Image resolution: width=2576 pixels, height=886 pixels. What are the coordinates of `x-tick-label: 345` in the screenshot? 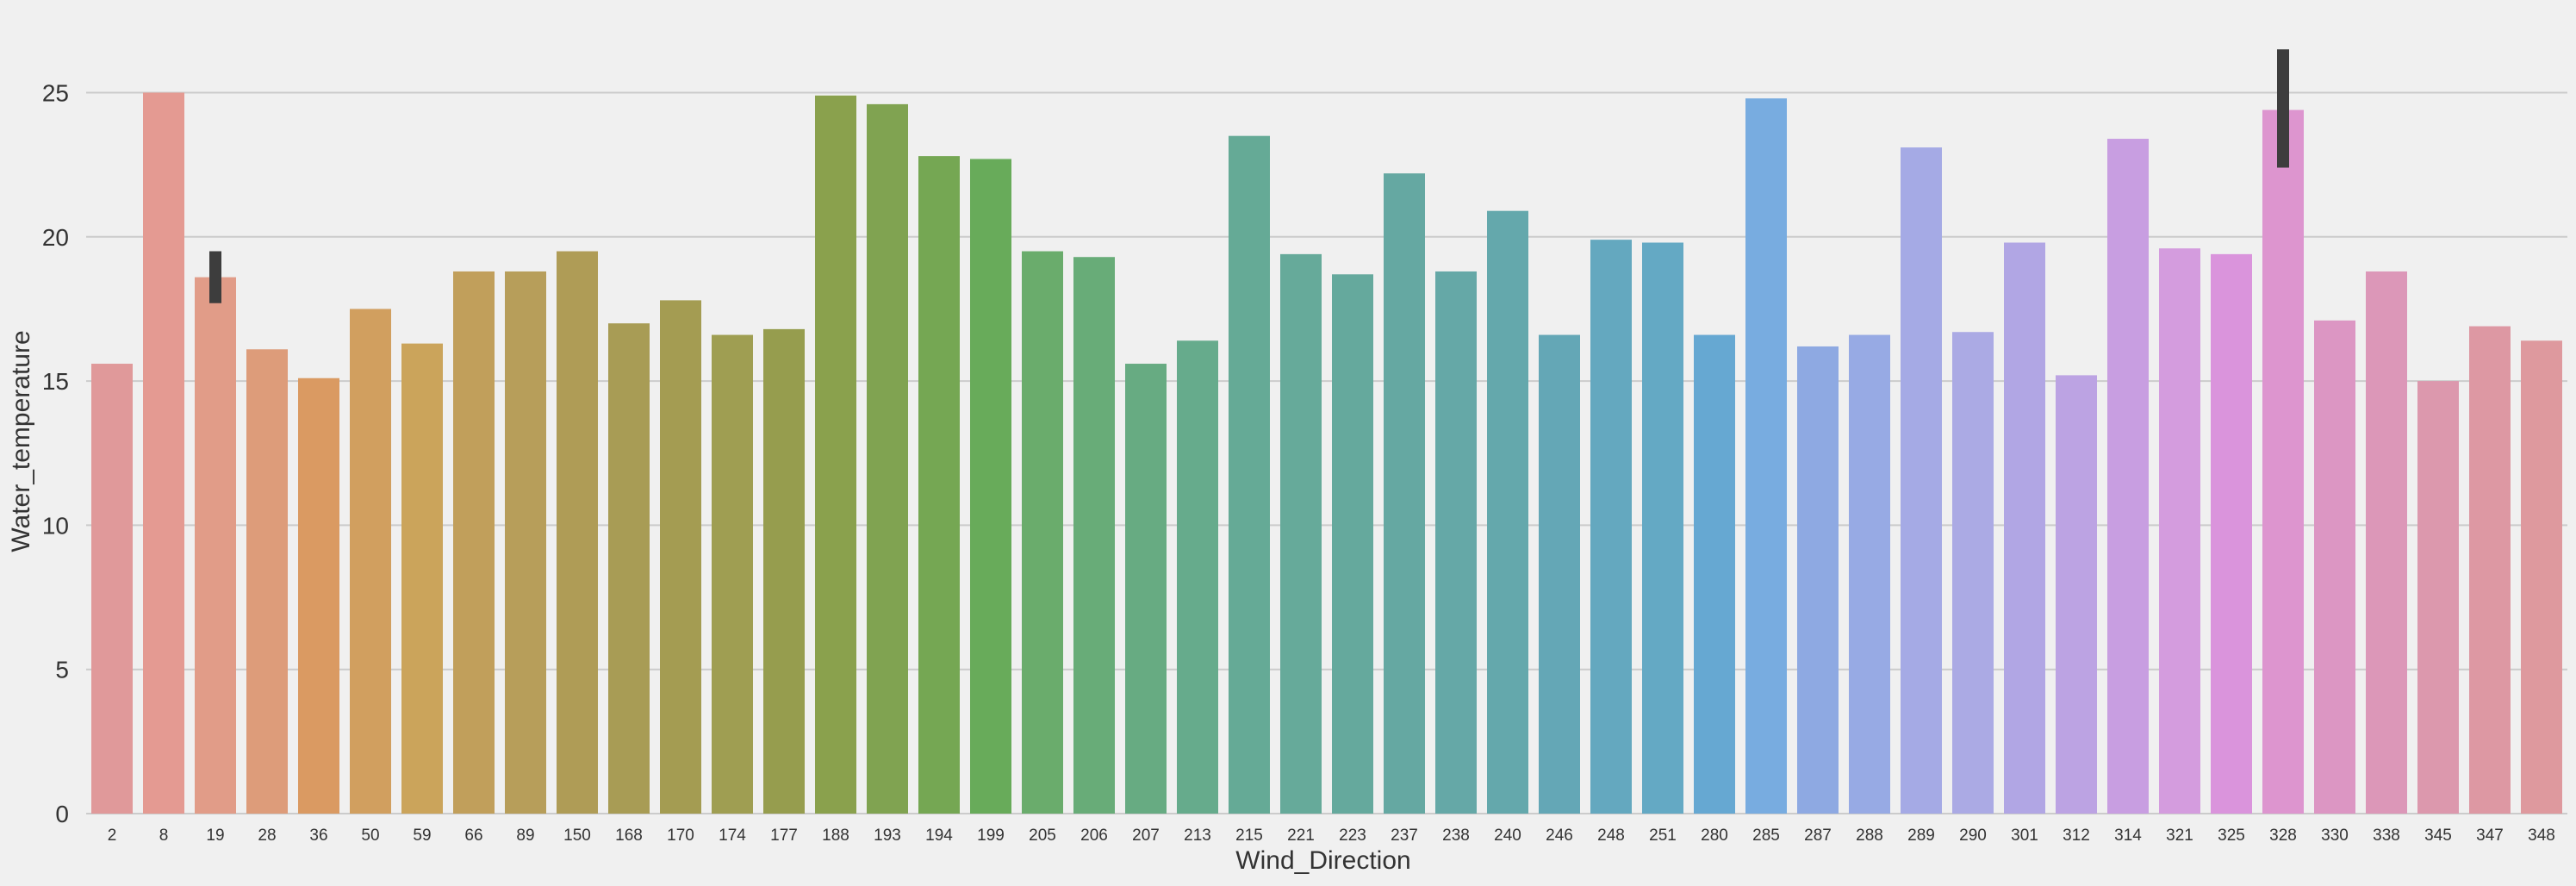 It's located at (2438, 836).